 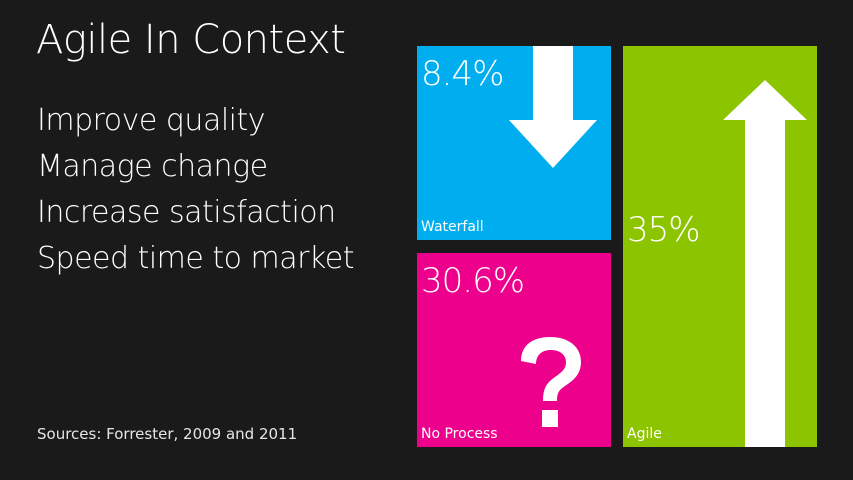 What do you see at coordinates (191, 40) in the screenshot?
I see `slide-title: Agile In Context` at bounding box center [191, 40].